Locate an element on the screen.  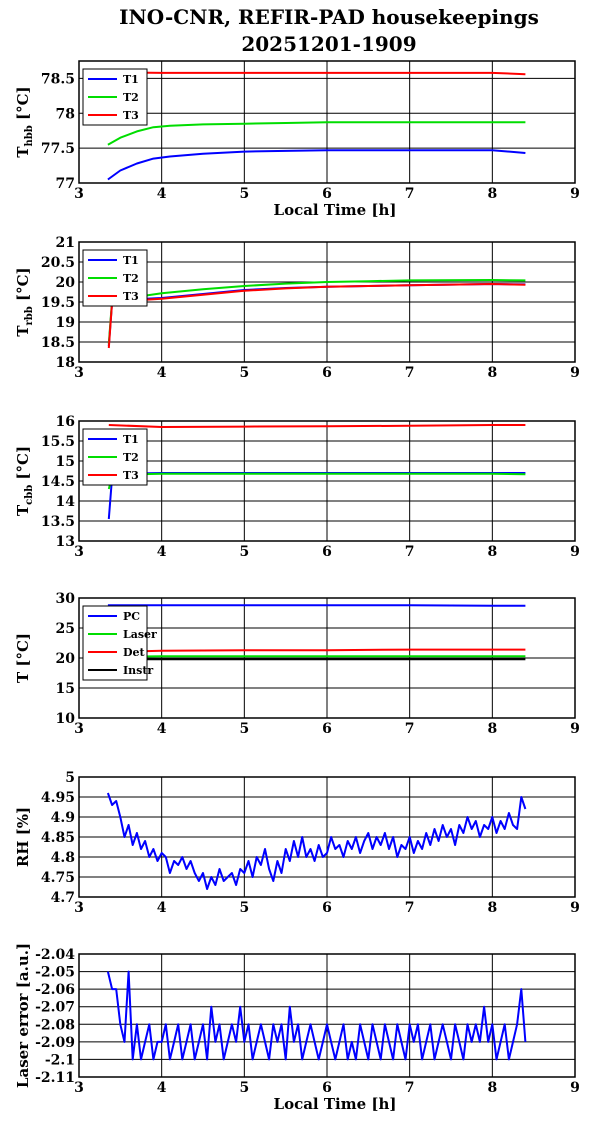
y-tick-label: 13 is located at coordinates (65, 542).